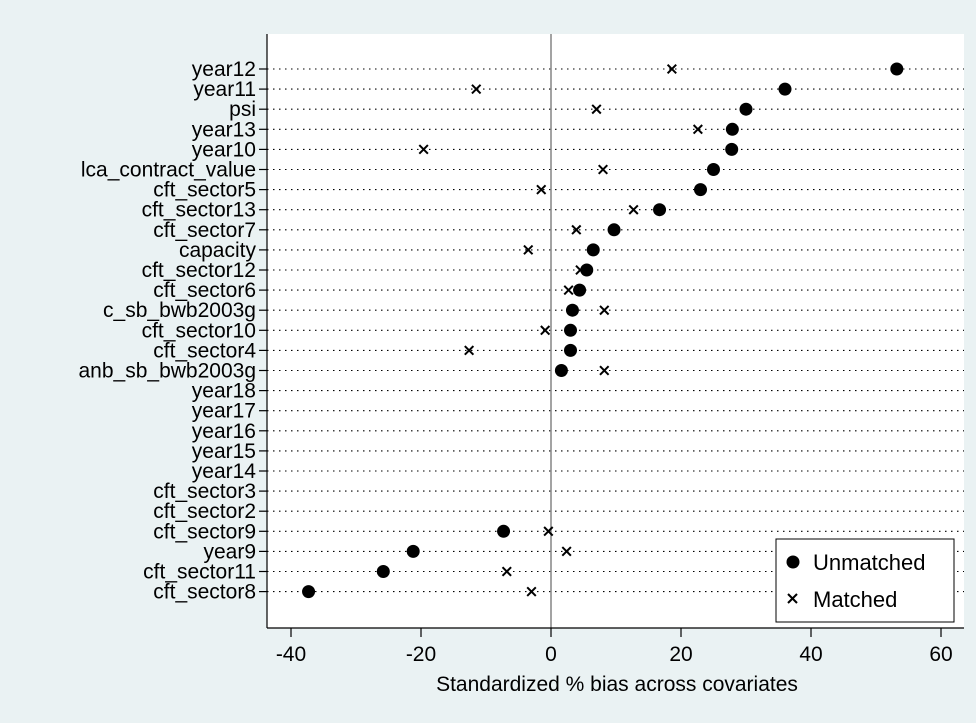  I want to click on x-axis-title: Standardized % bias across covariates, so click(617, 684).